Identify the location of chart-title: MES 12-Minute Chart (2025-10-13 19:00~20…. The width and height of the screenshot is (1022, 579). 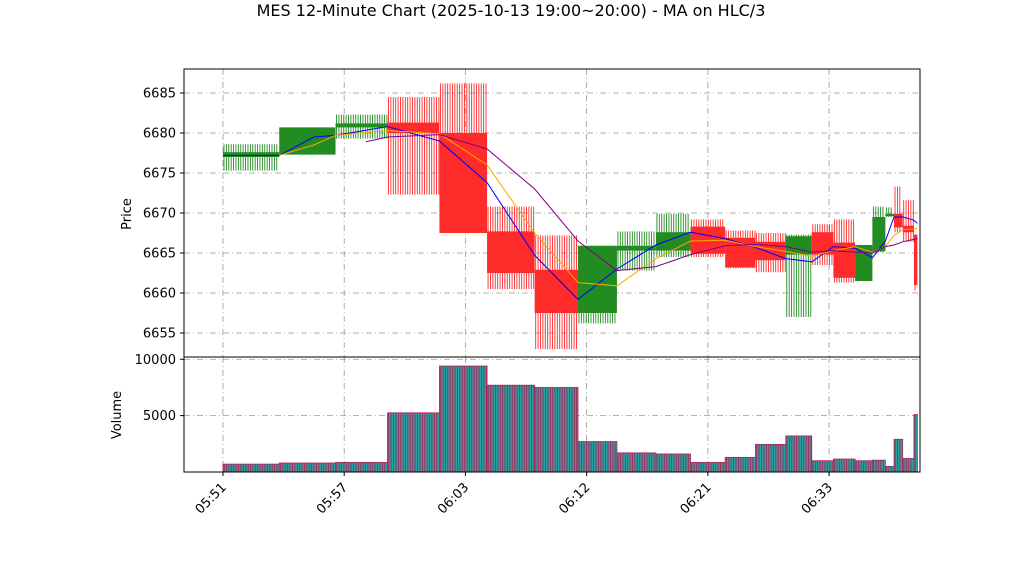
(511, 10).